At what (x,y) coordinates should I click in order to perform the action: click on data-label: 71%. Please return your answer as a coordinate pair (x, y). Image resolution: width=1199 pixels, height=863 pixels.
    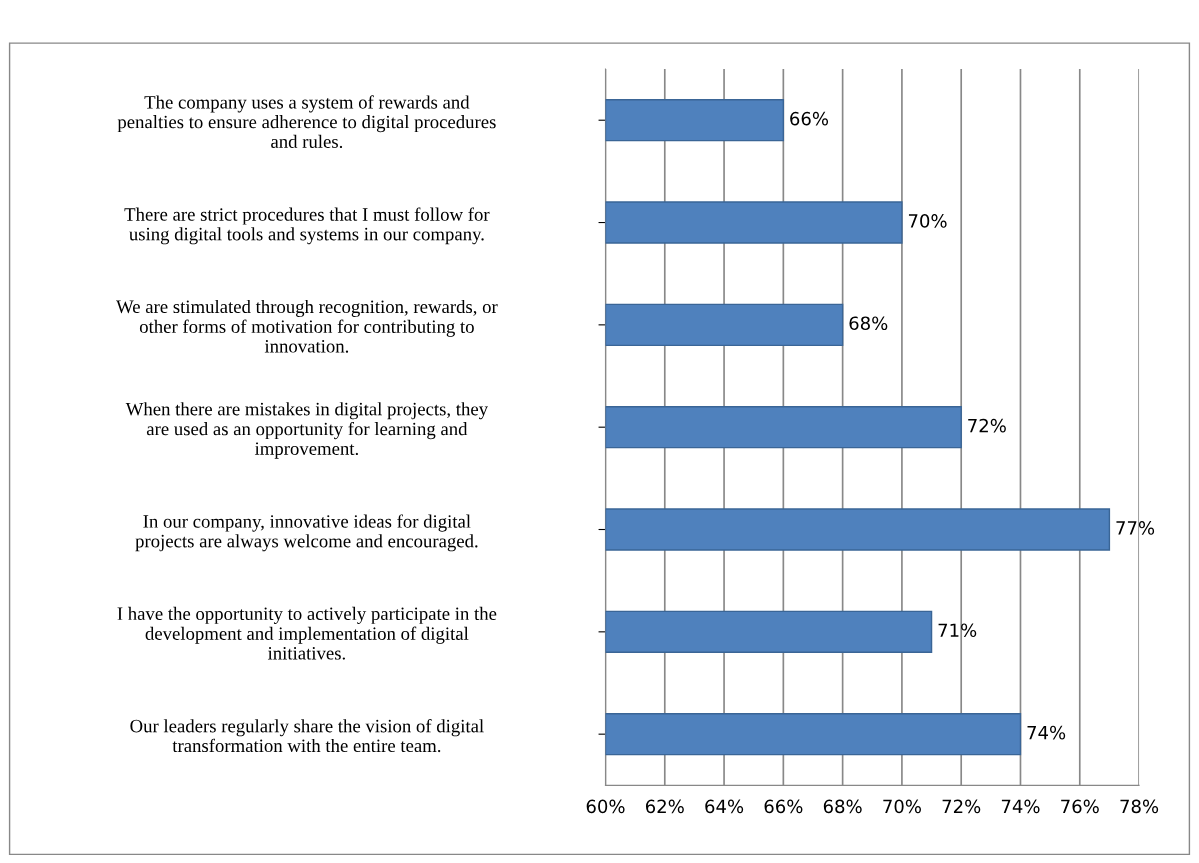
    Looking at the image, I should click on (957, 630).